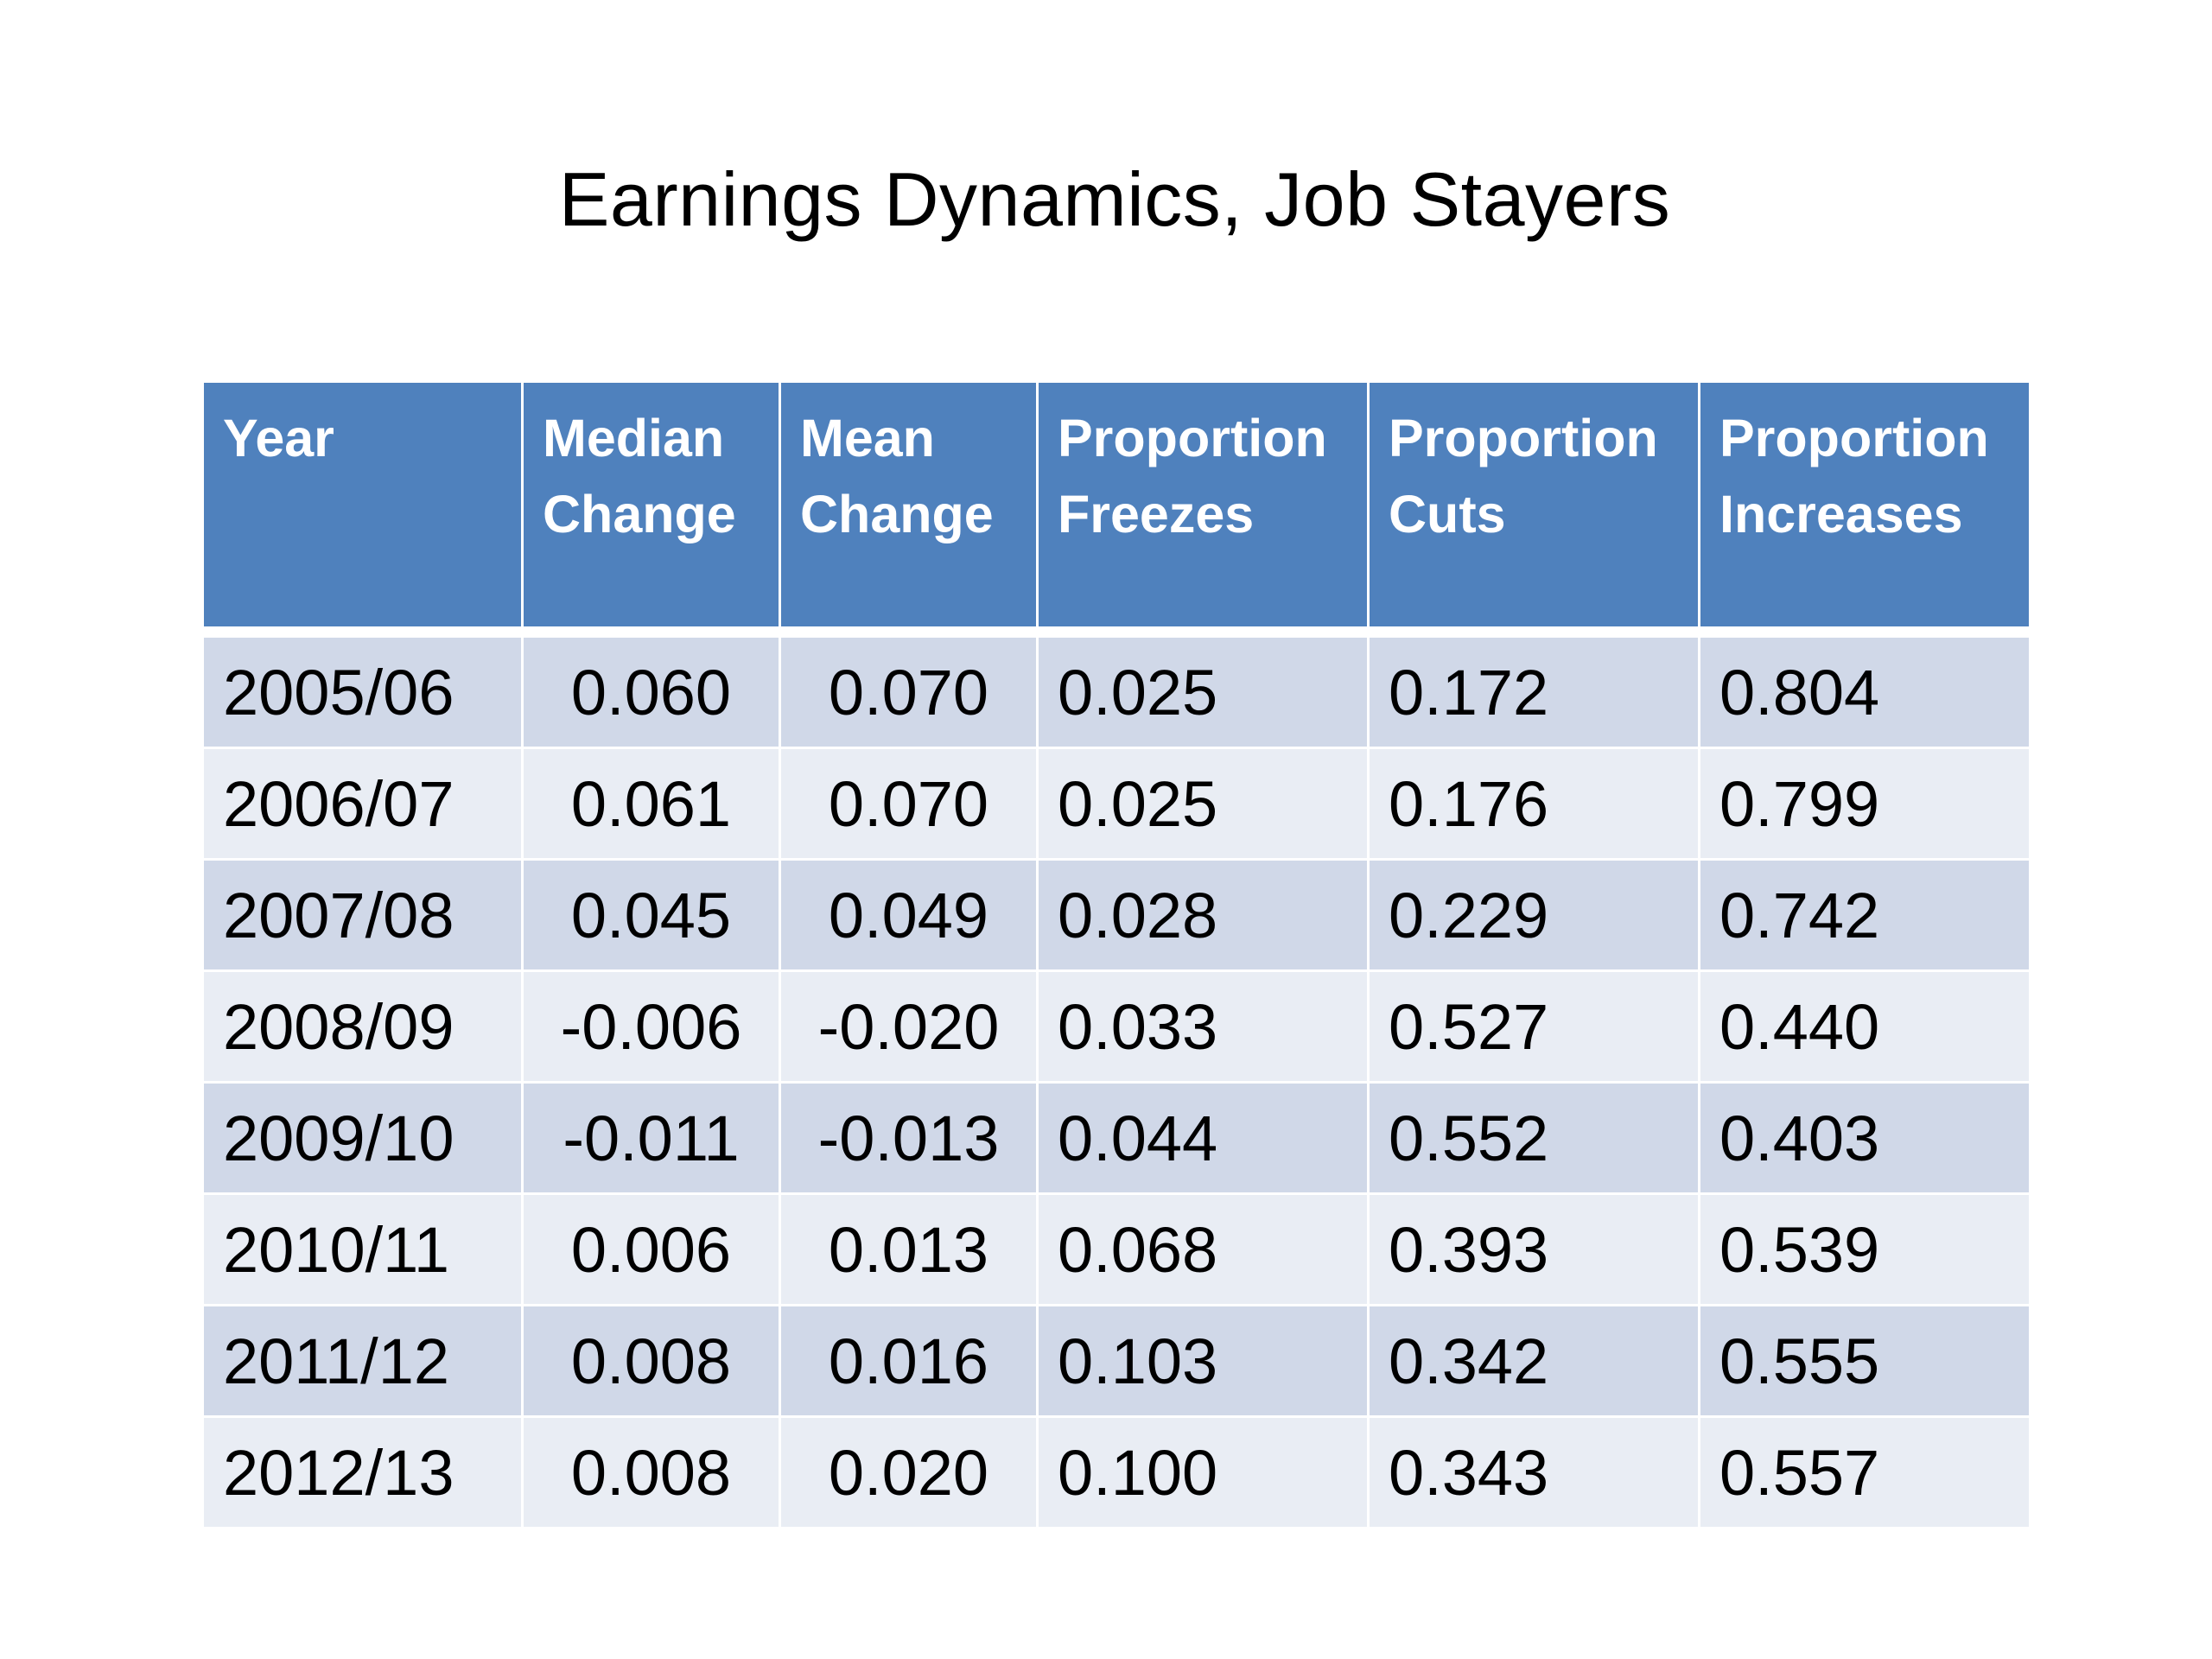 This screenshot has height=1659, width=2212. What do you see at coordinates (362, 1361) in the screenshot?
I see `cell-year: 2011/12` at bounding box center [362, 1361].